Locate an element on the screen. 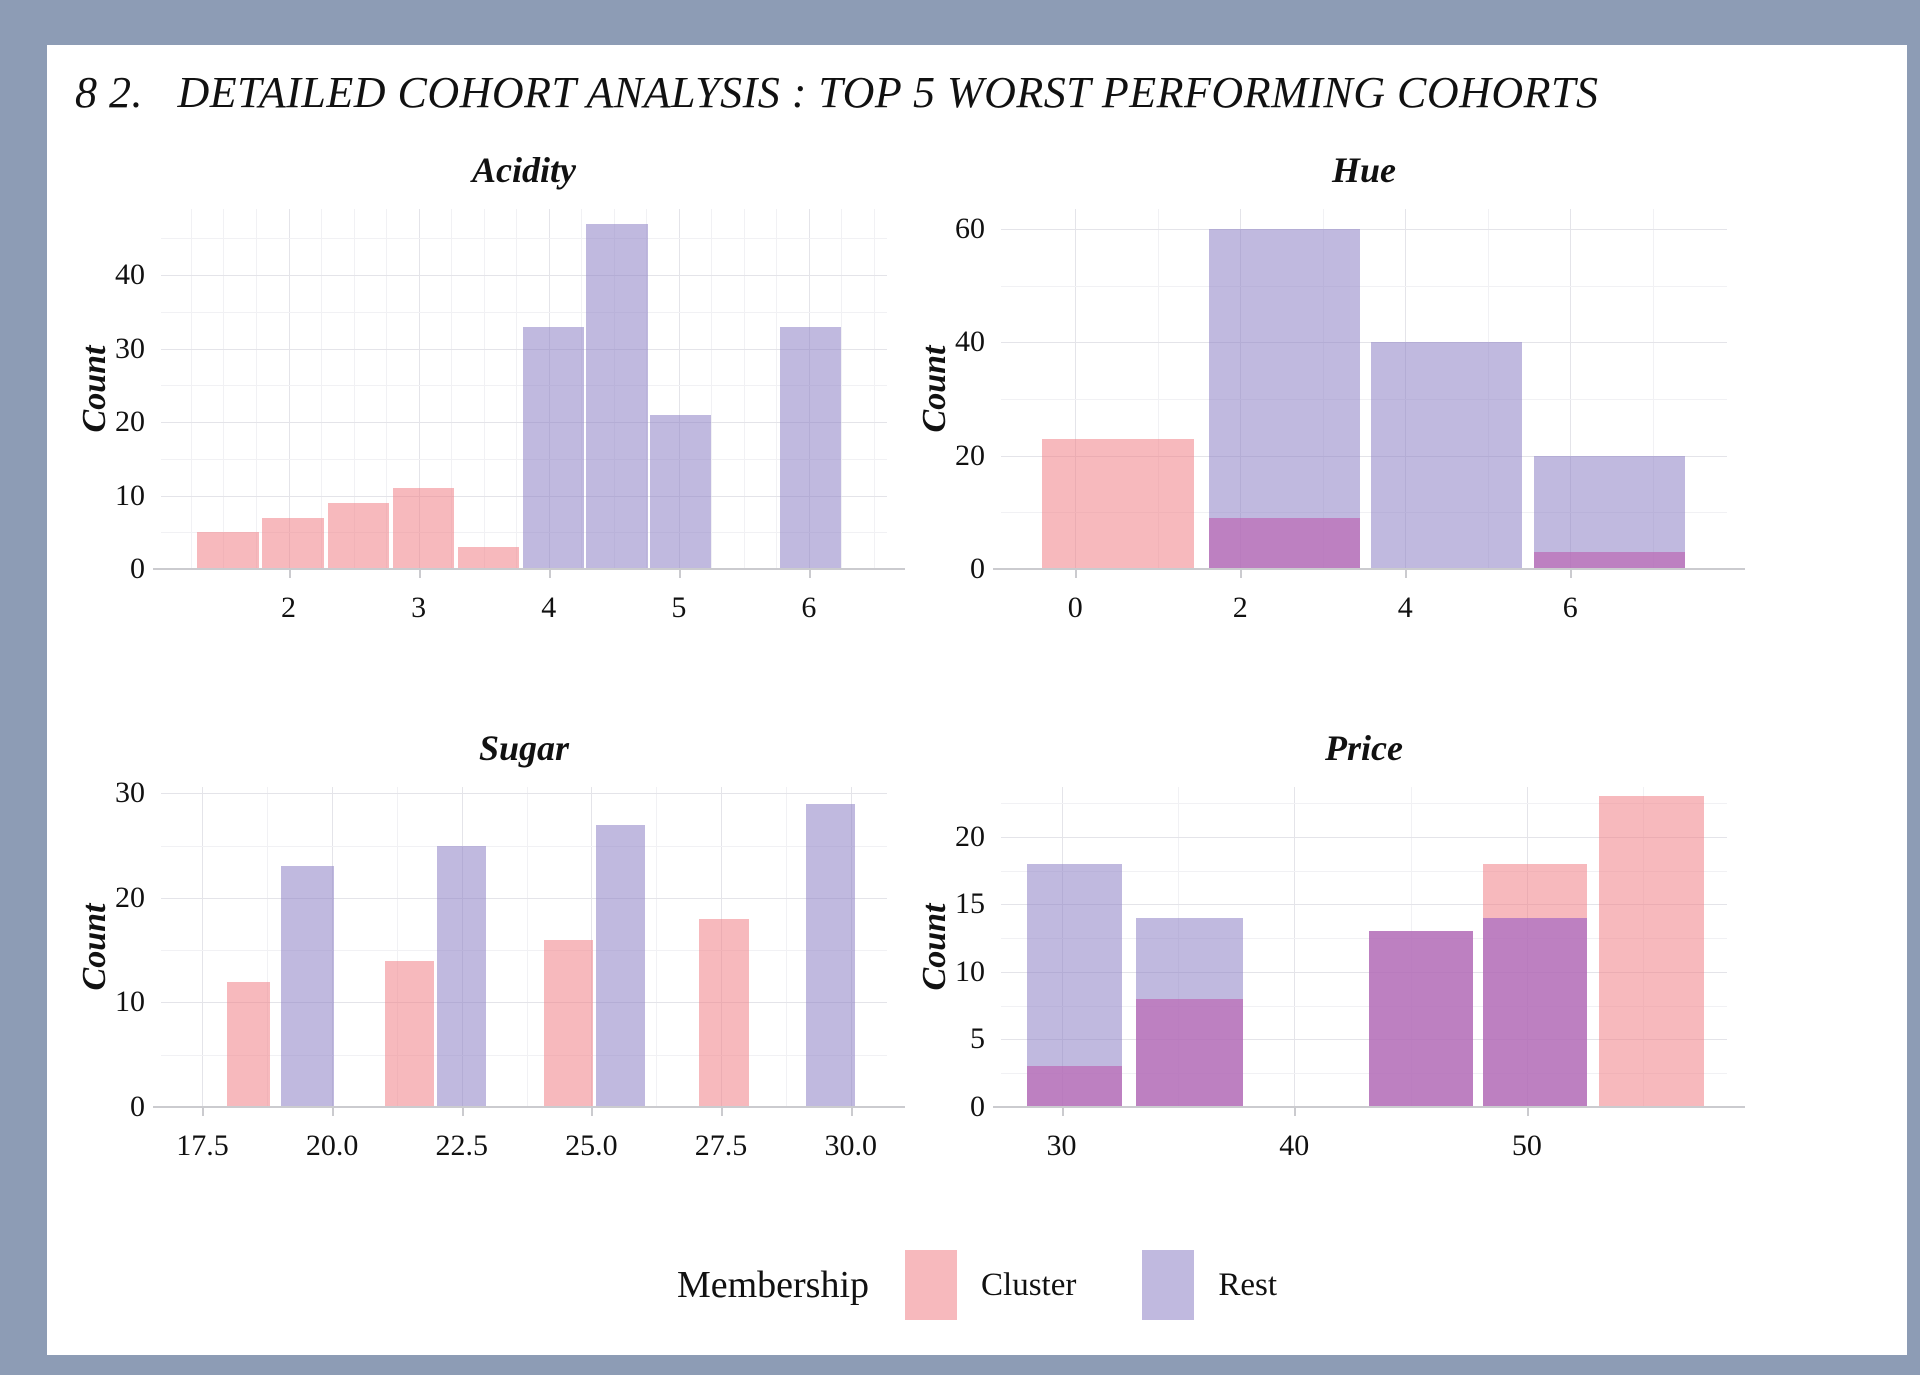 This screenshot has width=1920, height=1375. legend-label-rest: Rest is located at coordinates (1248, 1284).